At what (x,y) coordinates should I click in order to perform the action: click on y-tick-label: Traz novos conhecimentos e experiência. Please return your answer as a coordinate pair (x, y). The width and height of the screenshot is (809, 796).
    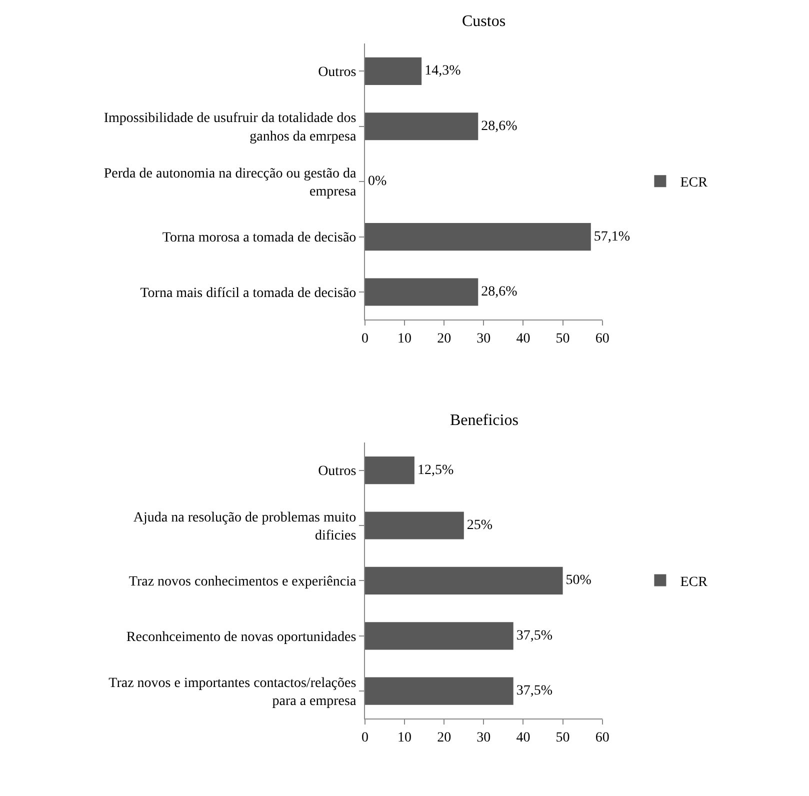
    Looking at the image, I should click on (242, 582).